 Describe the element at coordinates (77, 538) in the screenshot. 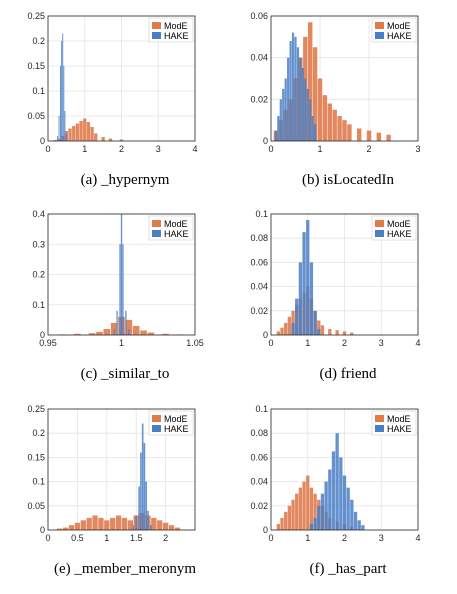

I see `x-tick-label: 0.5` at that location.